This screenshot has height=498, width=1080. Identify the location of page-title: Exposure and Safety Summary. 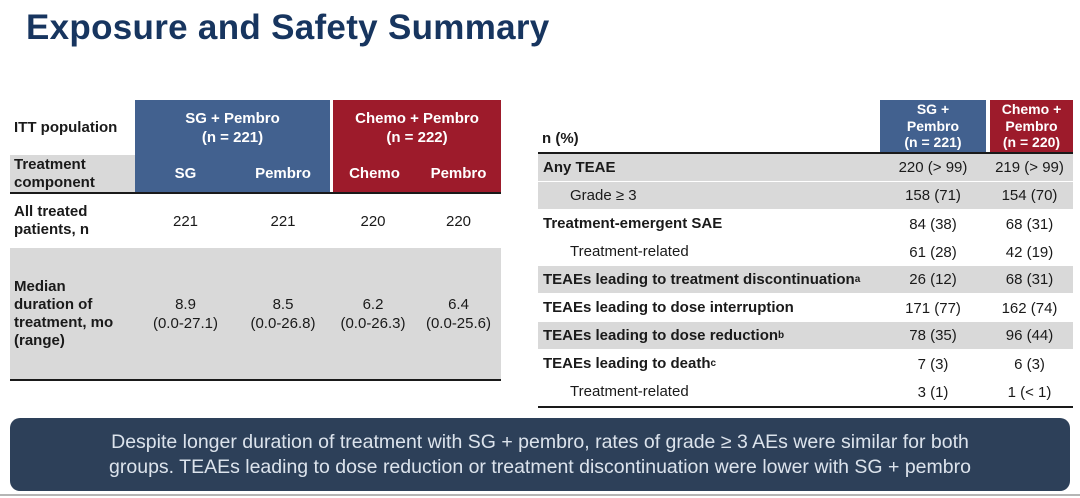
(288, 27).